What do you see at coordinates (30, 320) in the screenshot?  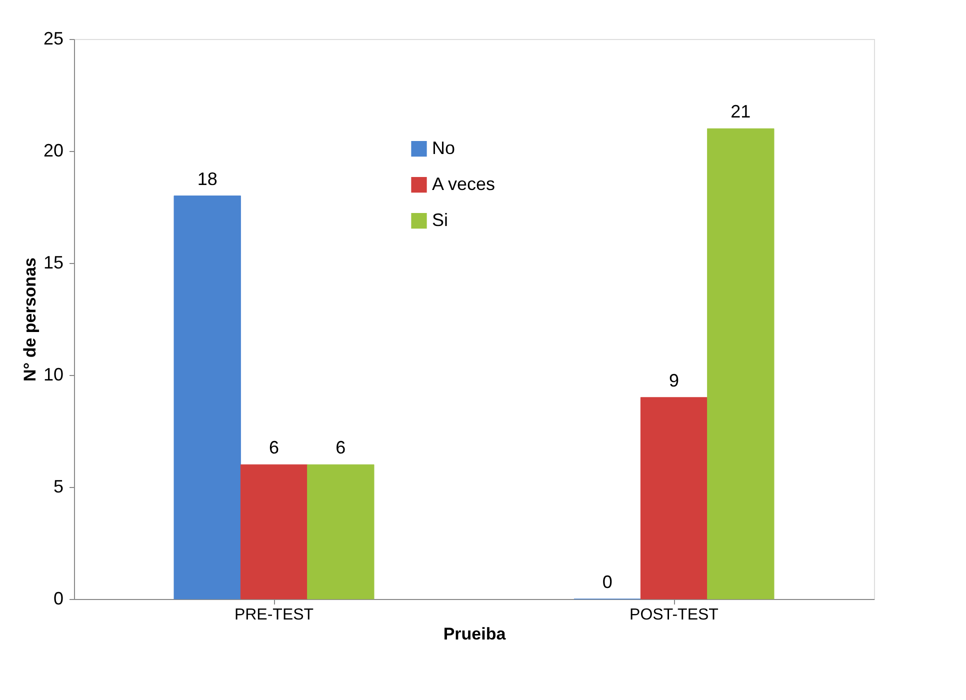 I see `y-axis-title: N° de personas` at bounding box center [30, 320].